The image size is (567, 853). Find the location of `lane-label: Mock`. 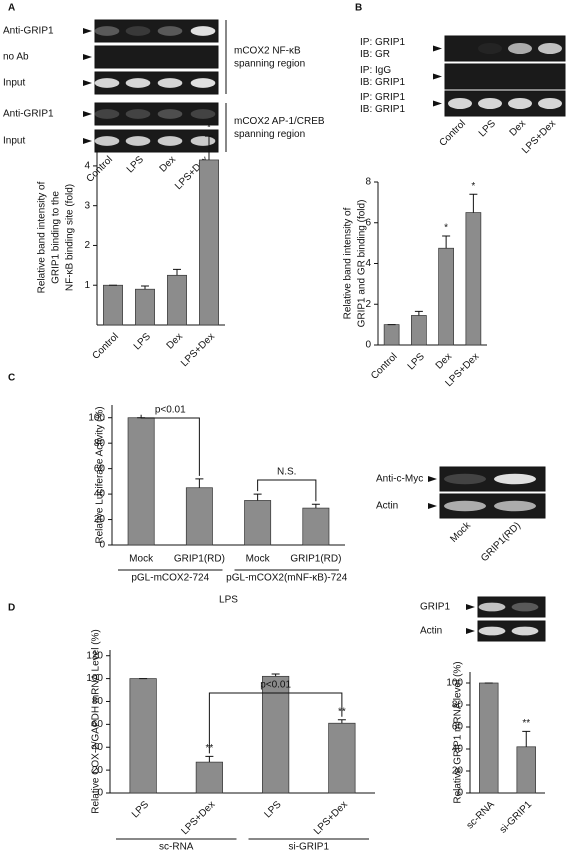

lane-label: Mock is located at coordinates (460, 532).